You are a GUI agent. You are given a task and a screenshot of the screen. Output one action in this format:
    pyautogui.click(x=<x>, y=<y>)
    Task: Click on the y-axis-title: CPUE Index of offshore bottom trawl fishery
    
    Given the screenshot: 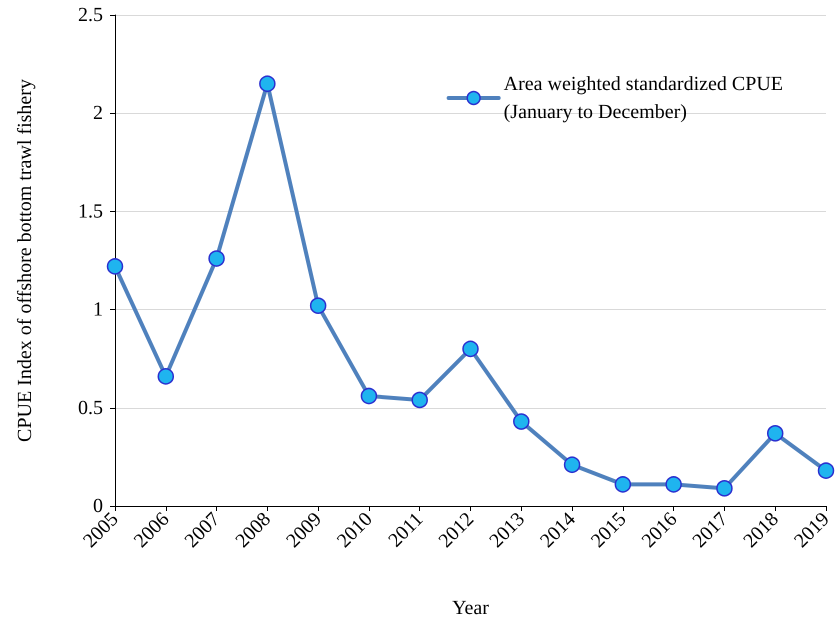 What is the action you would take?
    pyautogui.click(x=25, y=260)
    